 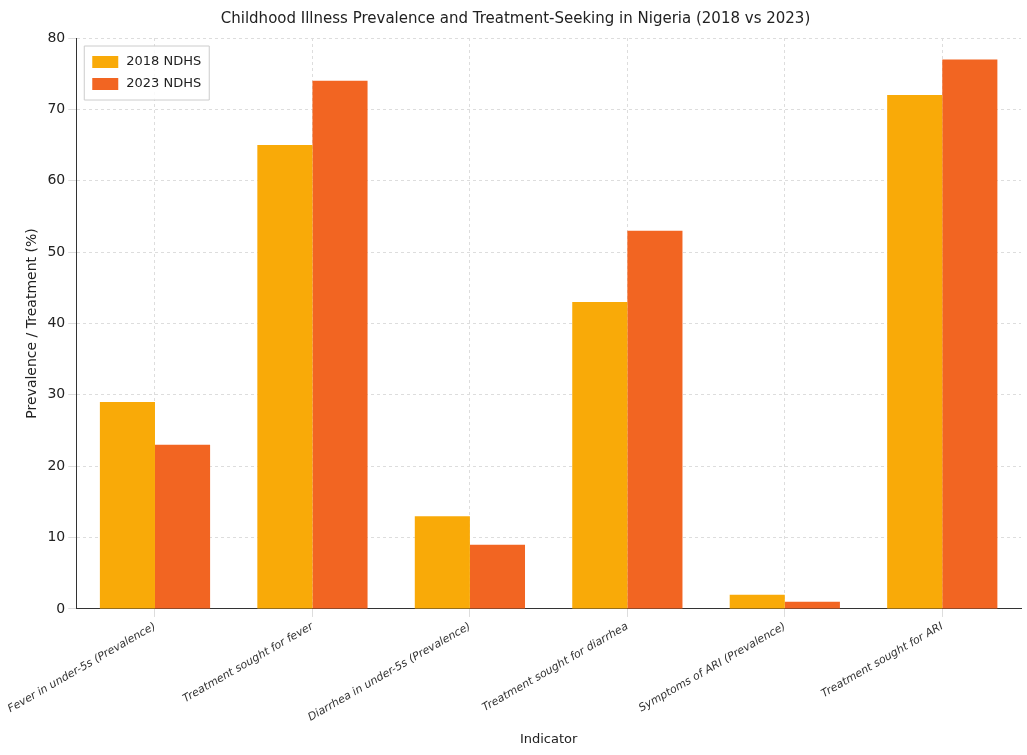 I want to click on y-tick-label: 50, so click(x=56, y=250).